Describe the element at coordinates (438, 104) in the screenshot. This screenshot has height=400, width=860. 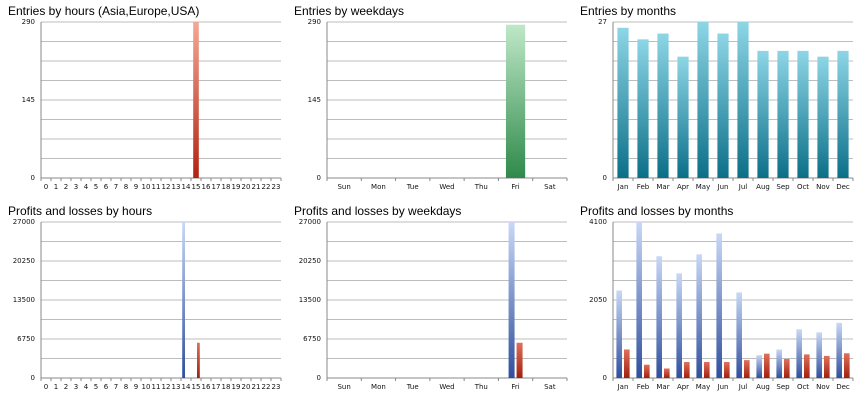
I see `chart-entries-weekdays: 0 145 290 Sun Mon Tue Wed Thu Fri Sat` at that location.